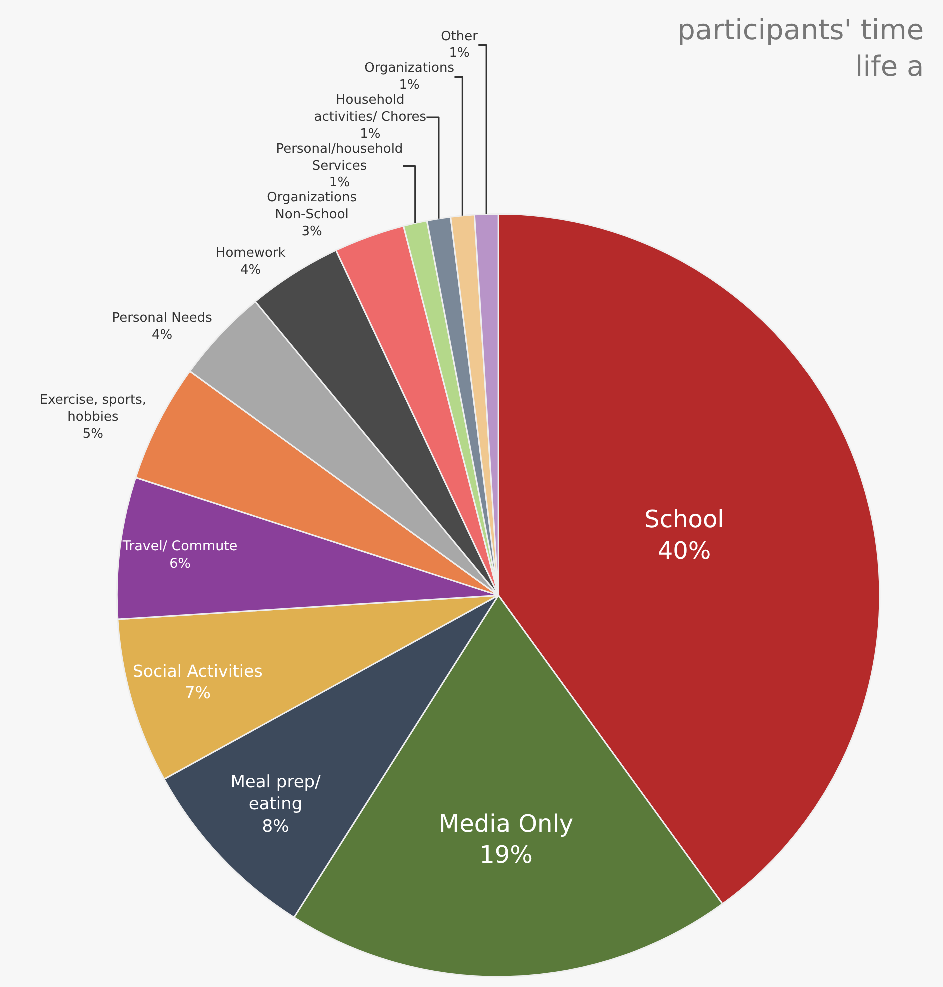  I want to click on slice-label: Media Only, so click(506, 824).